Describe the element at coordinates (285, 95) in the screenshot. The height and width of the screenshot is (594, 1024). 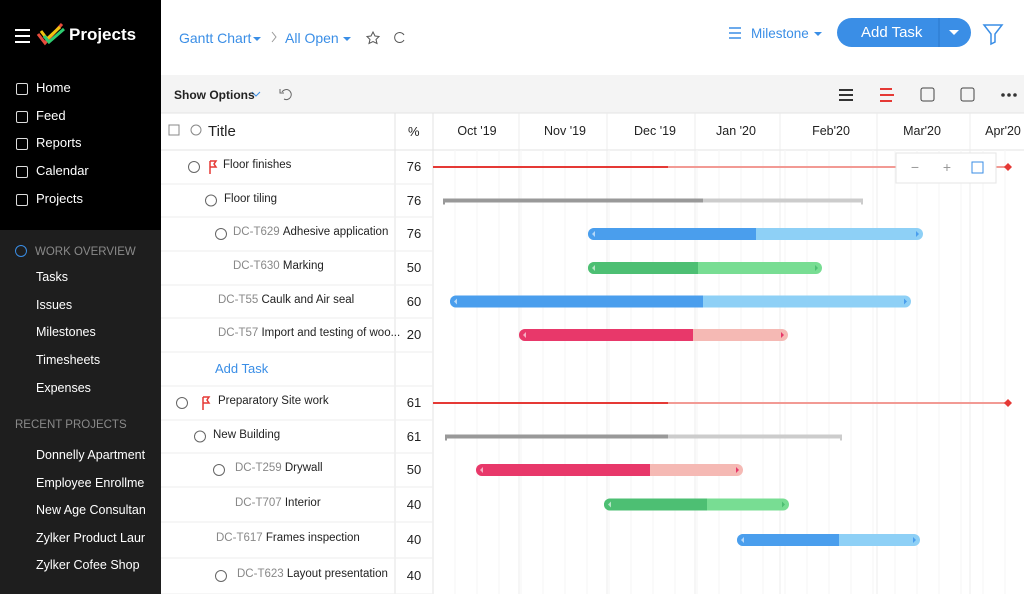
I see `undo-icon` at that location.